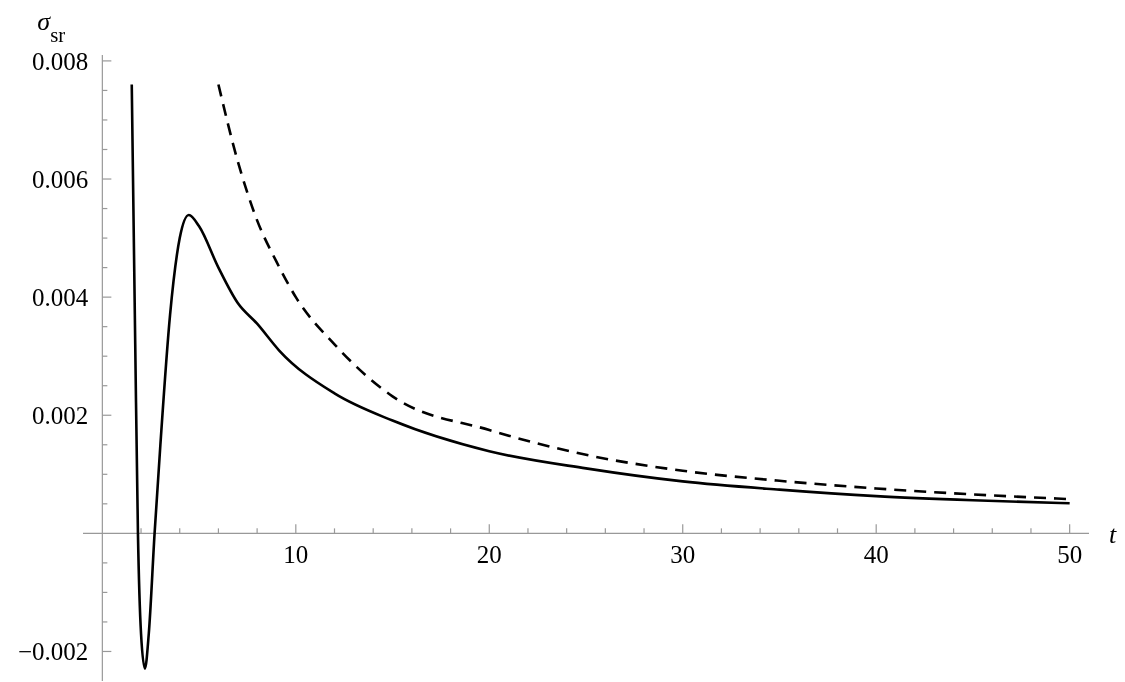  I want to click on y-tick-label: −0.002, so click(53, 652).